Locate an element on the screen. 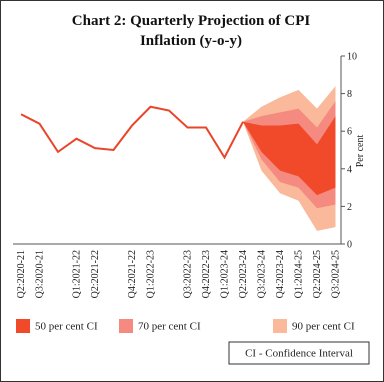  y-tick-label: 10 is located at coordinates (352, 57).